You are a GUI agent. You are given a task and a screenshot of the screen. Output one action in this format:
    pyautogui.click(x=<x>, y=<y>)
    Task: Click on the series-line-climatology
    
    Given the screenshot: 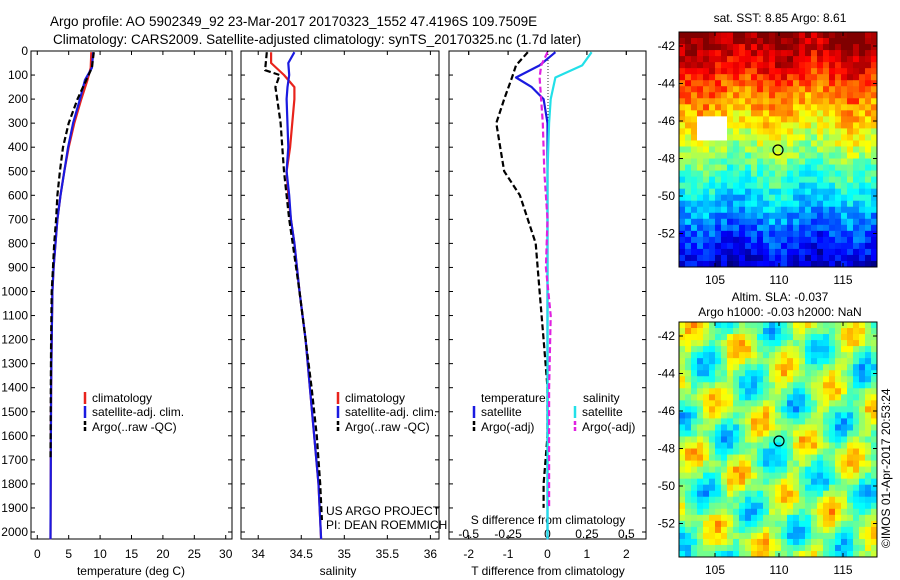 What is the action you would take?
    pyautogui.click(x=296, y=296)
    